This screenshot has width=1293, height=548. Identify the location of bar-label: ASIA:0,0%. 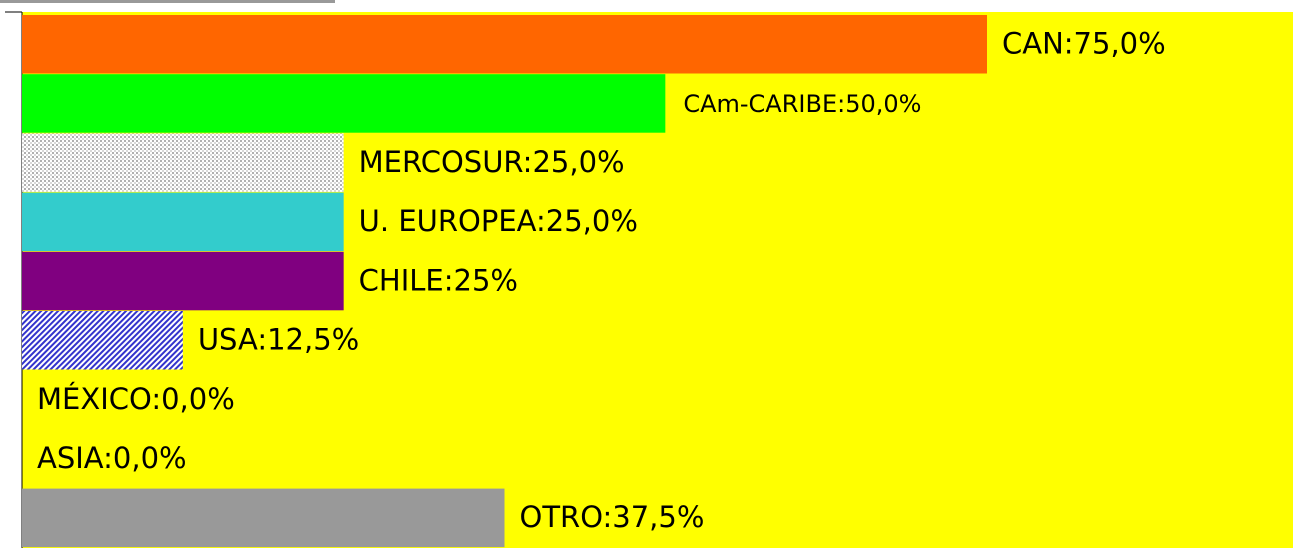
(112, 458).